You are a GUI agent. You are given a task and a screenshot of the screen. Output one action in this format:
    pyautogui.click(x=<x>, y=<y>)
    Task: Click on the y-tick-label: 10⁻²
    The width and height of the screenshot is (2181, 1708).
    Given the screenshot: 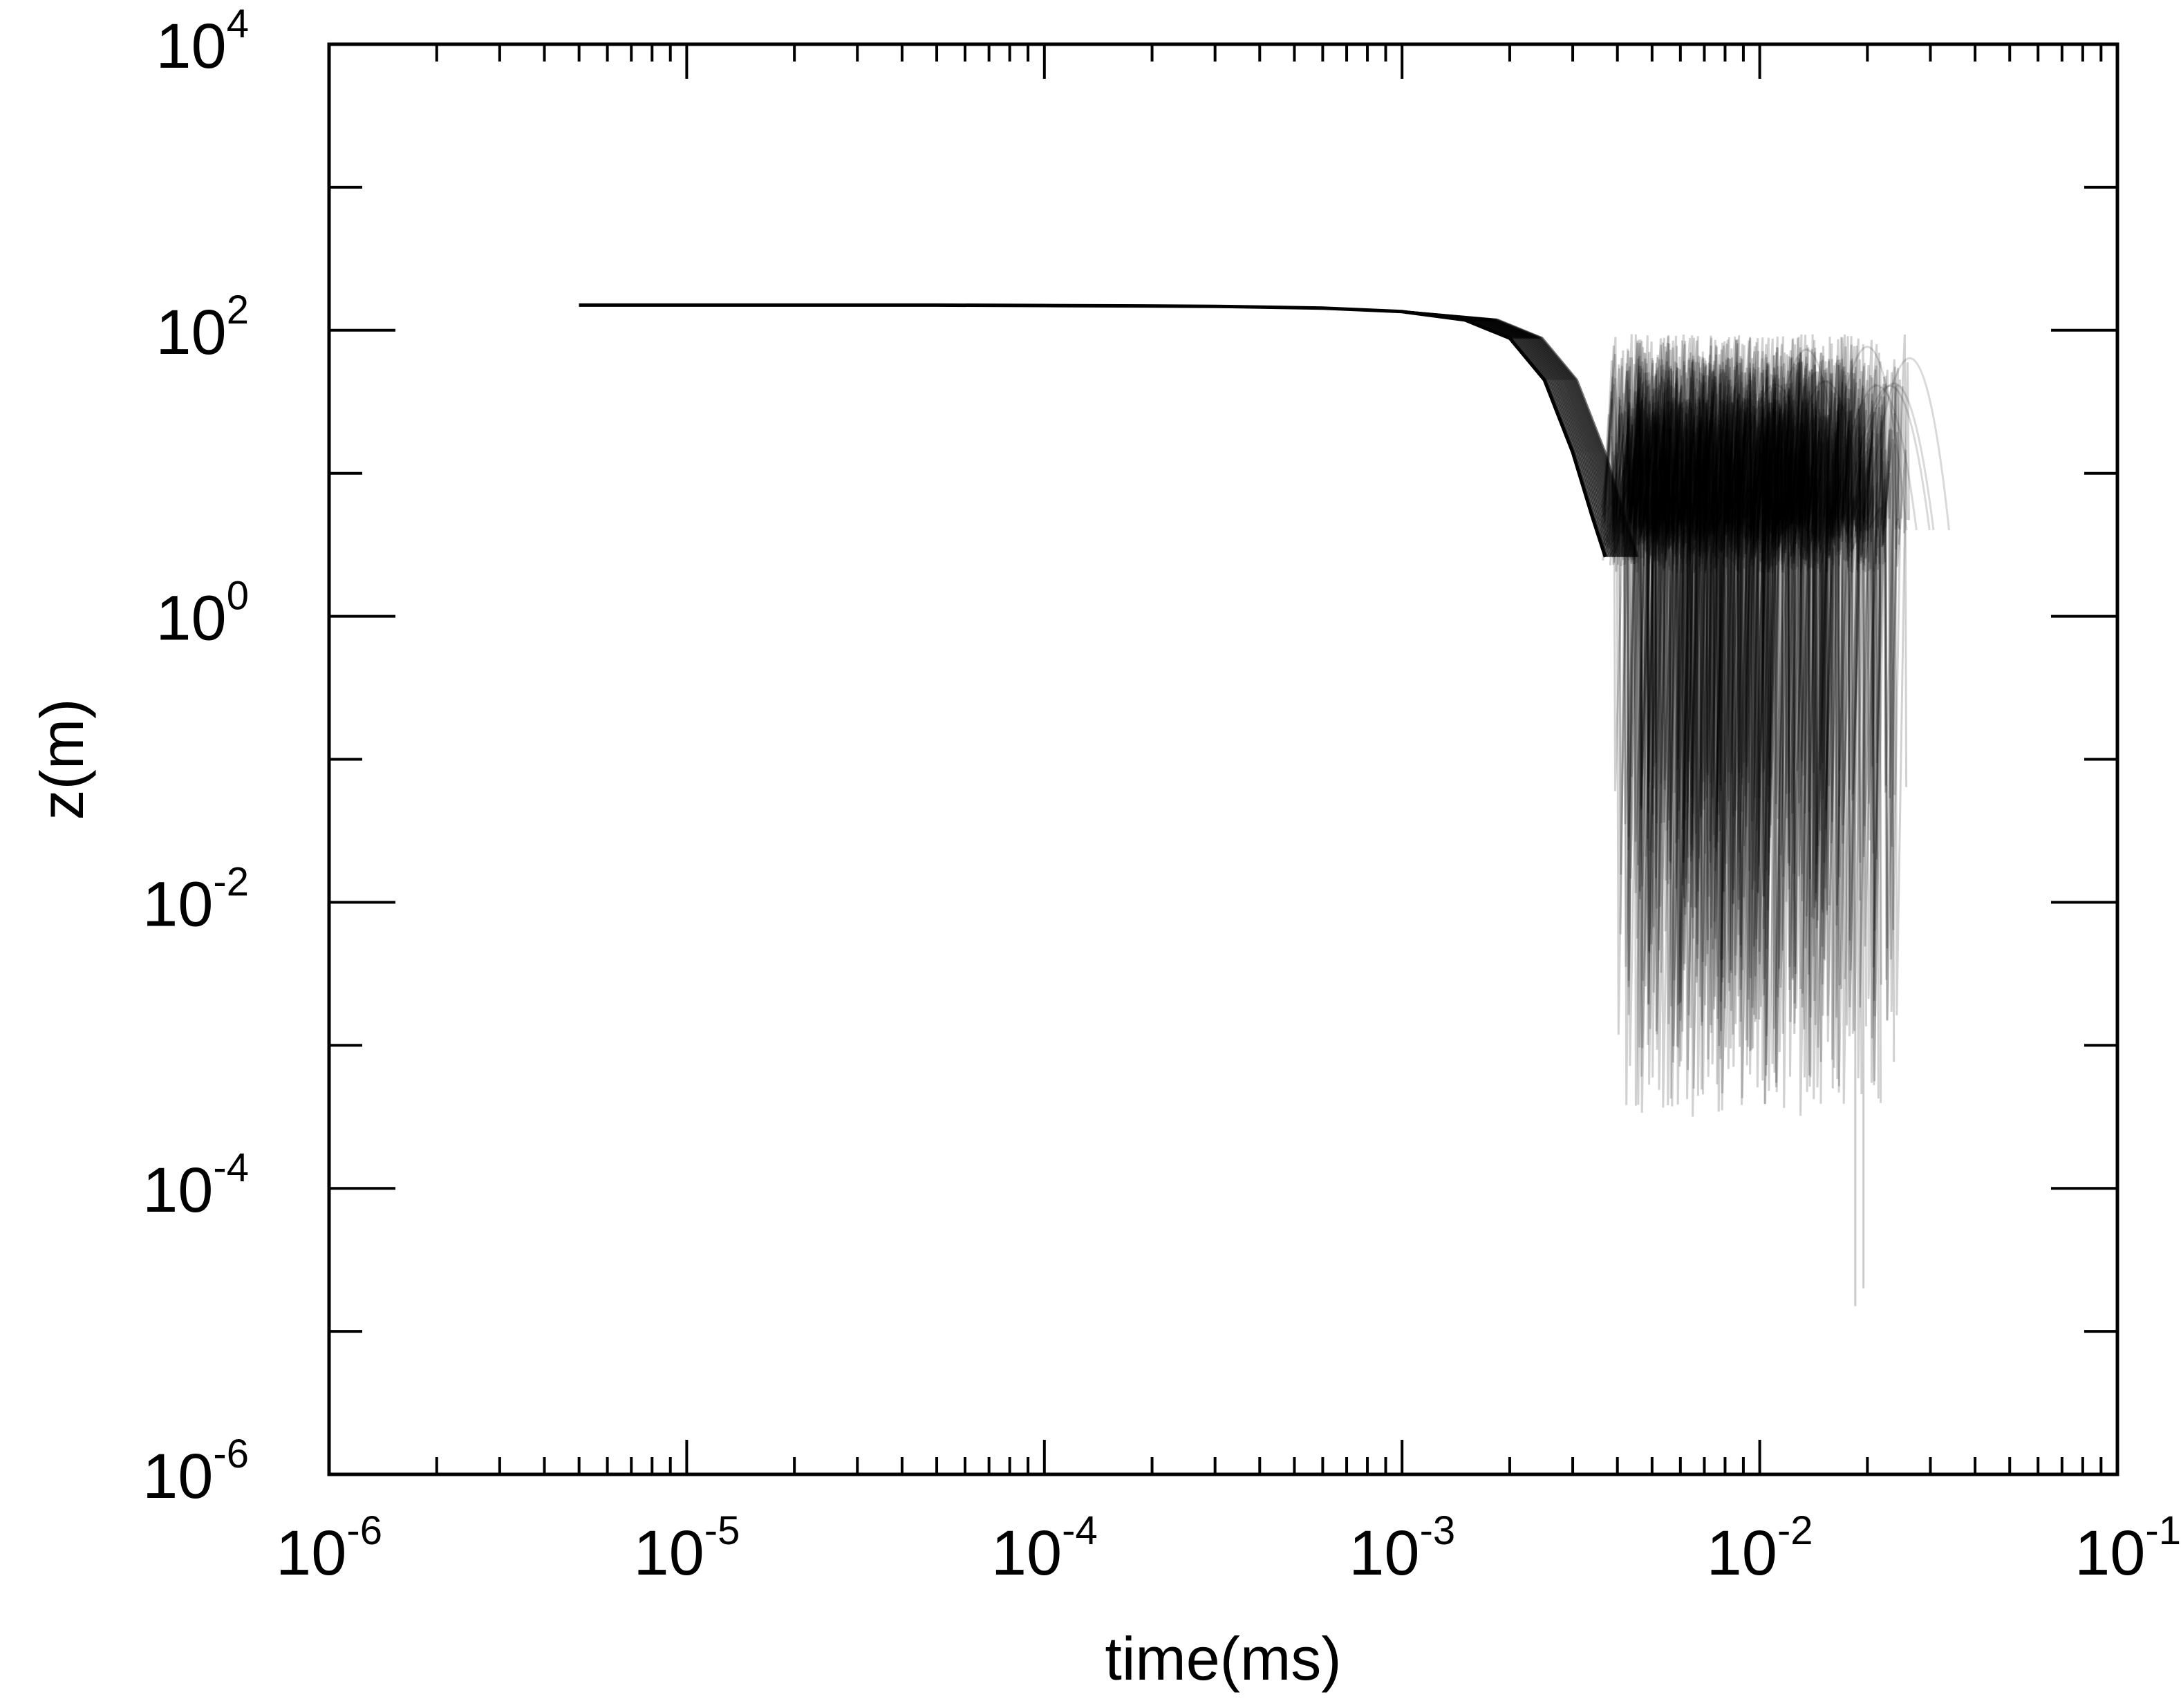 What is the action you would take?
    pyautogui.click(x=196, y=899)
    